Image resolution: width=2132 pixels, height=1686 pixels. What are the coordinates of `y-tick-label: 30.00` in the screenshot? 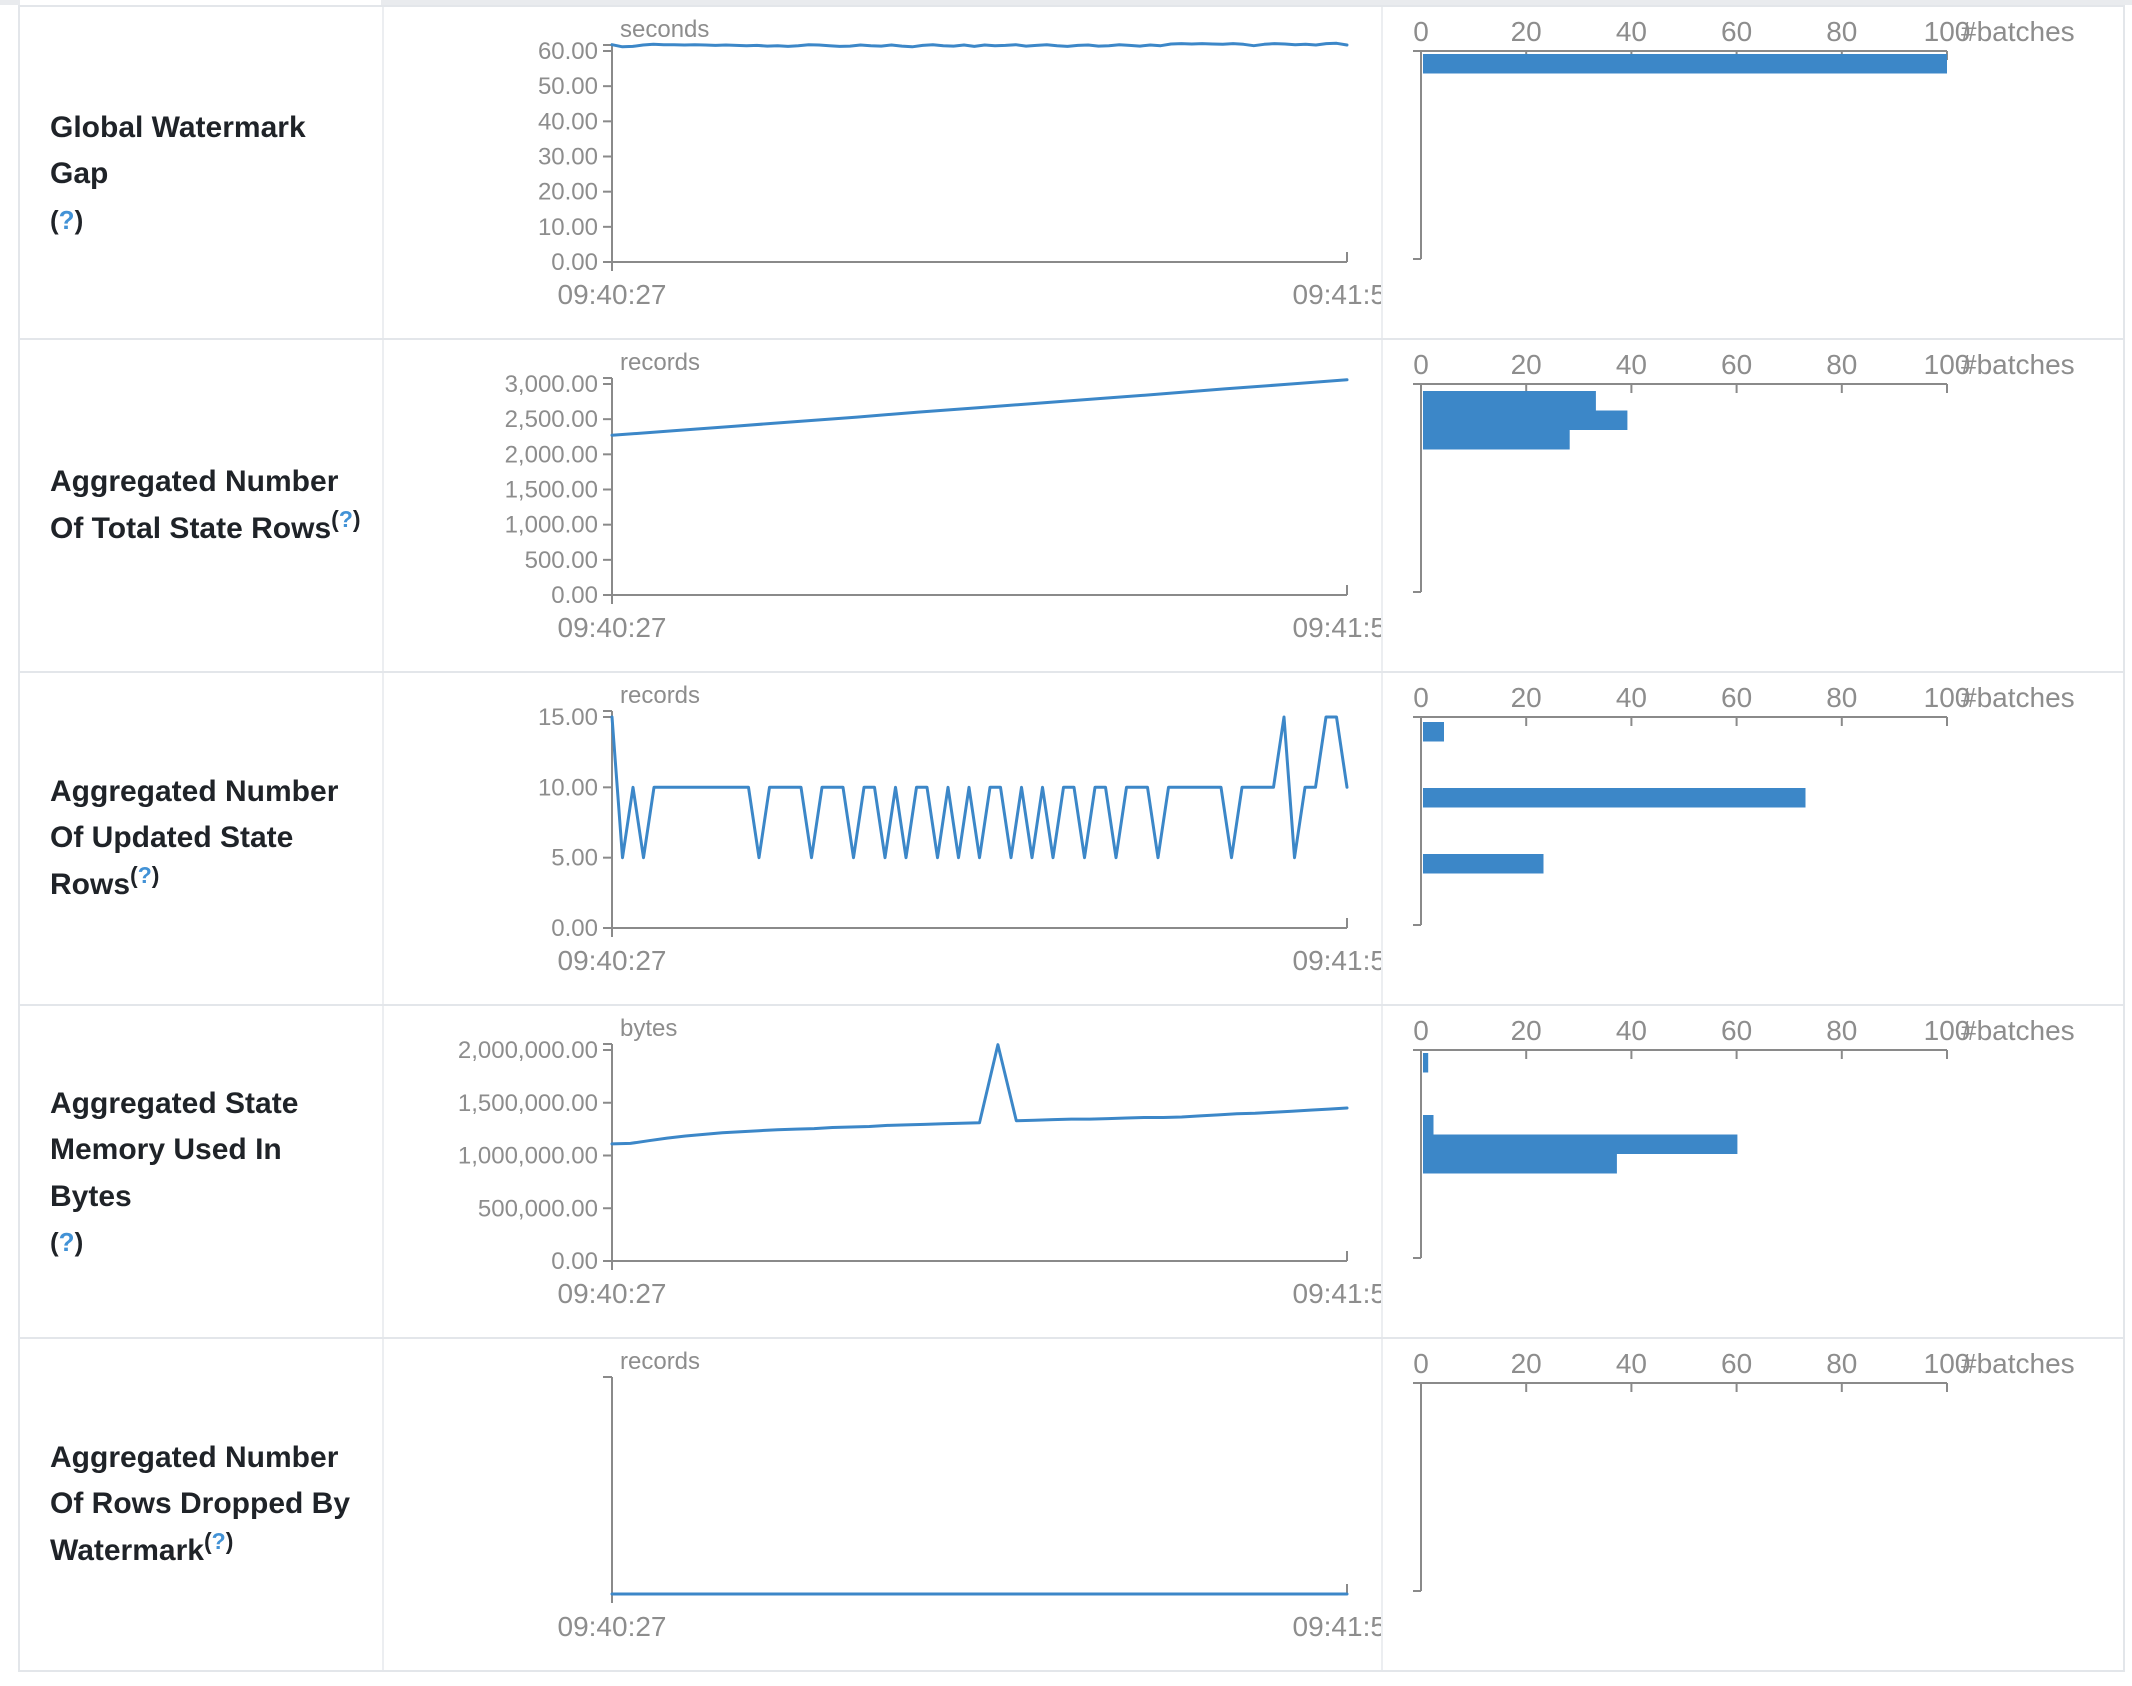 It's located at (568, 157).